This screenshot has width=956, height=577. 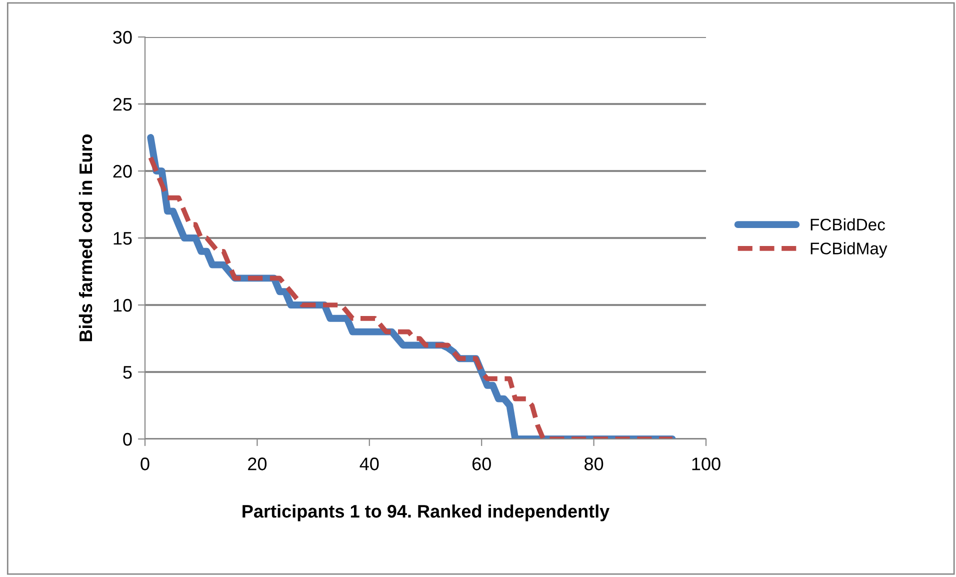 What do you see at coordinates (122, 37) in the screenshot?
I see `y-tick-label: 30` at bounding box center [122, 37].